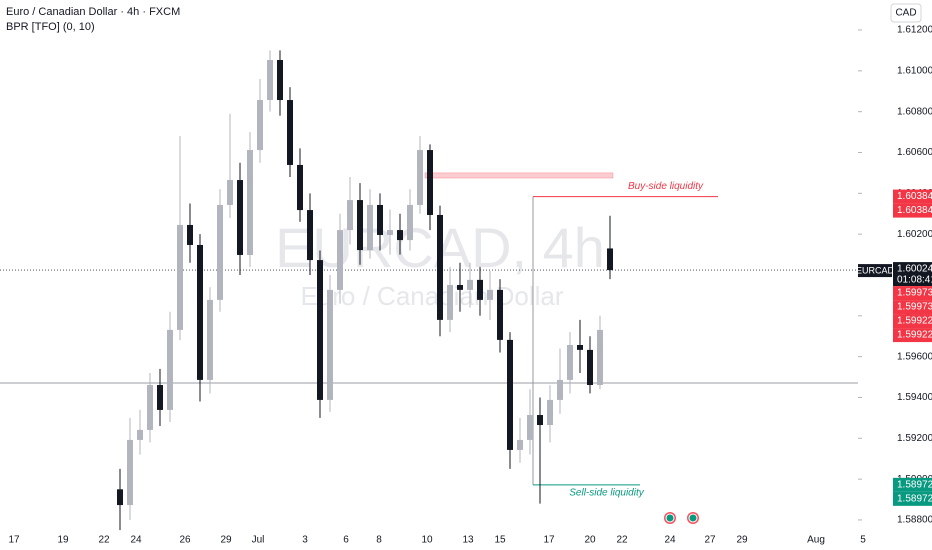 Image resolution: width=932 pixels, height=550 pixels. I want to click on y-tick-label: 1.59600, so click(914, 356).